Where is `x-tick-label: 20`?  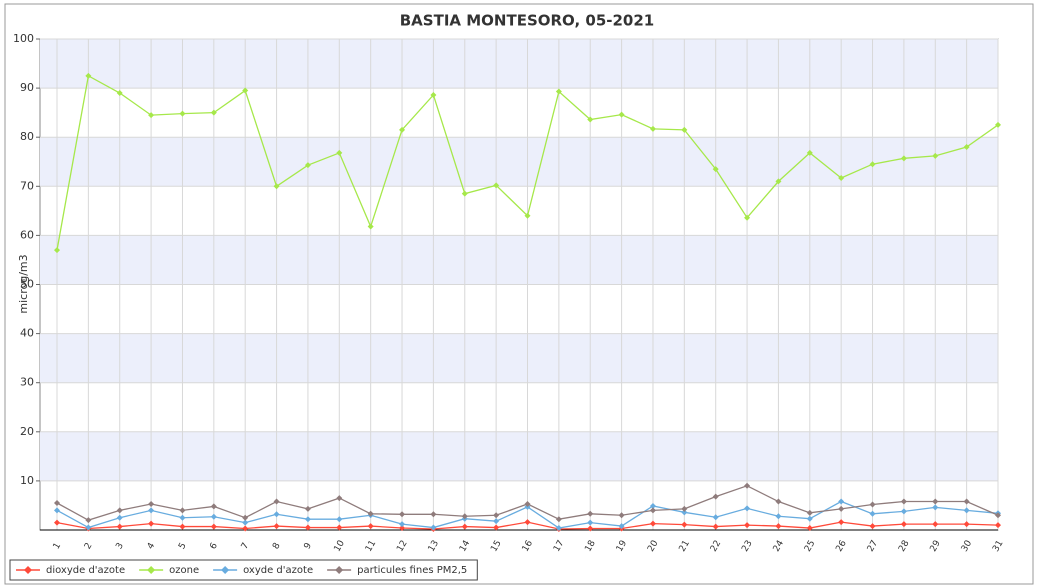
x-tick-label: 20 is located at coordinates (653, 546).